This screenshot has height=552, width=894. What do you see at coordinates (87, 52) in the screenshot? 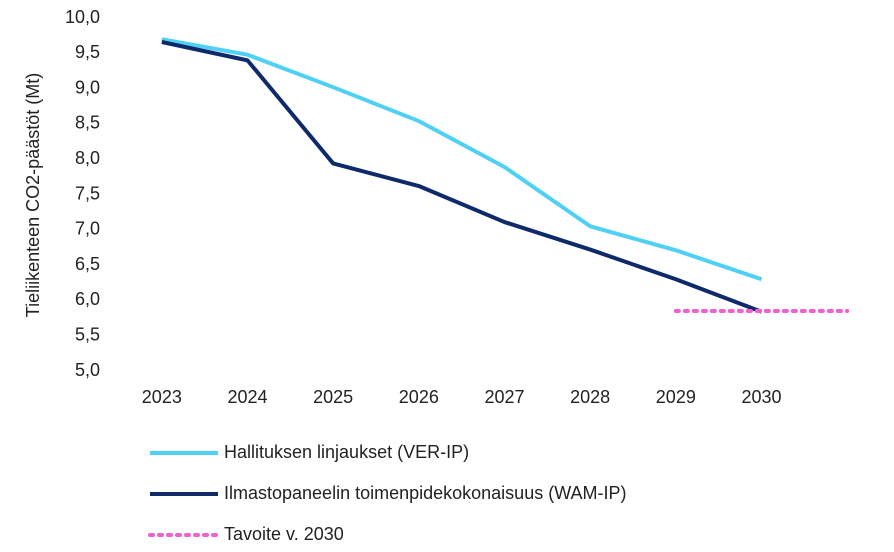
I see `y-tick-label: 9,5` at bounding box center [87, 52].